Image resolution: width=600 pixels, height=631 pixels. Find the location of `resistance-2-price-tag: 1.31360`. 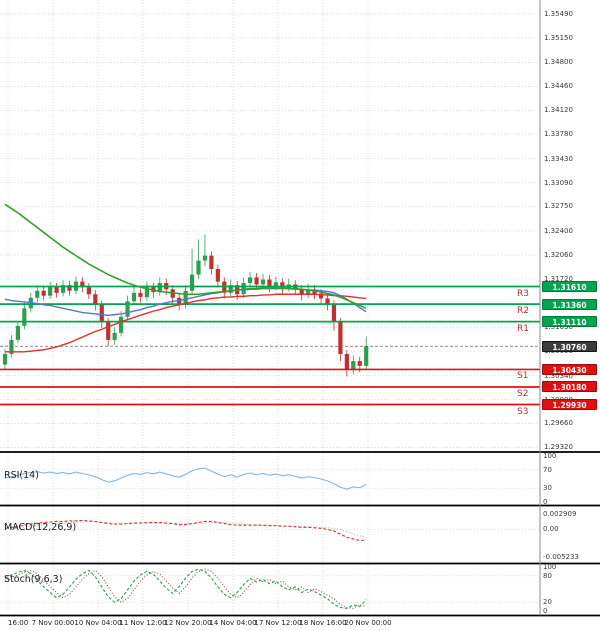

resistance-2-price-tag: 1.31360 is located at coordinates (569, 304).